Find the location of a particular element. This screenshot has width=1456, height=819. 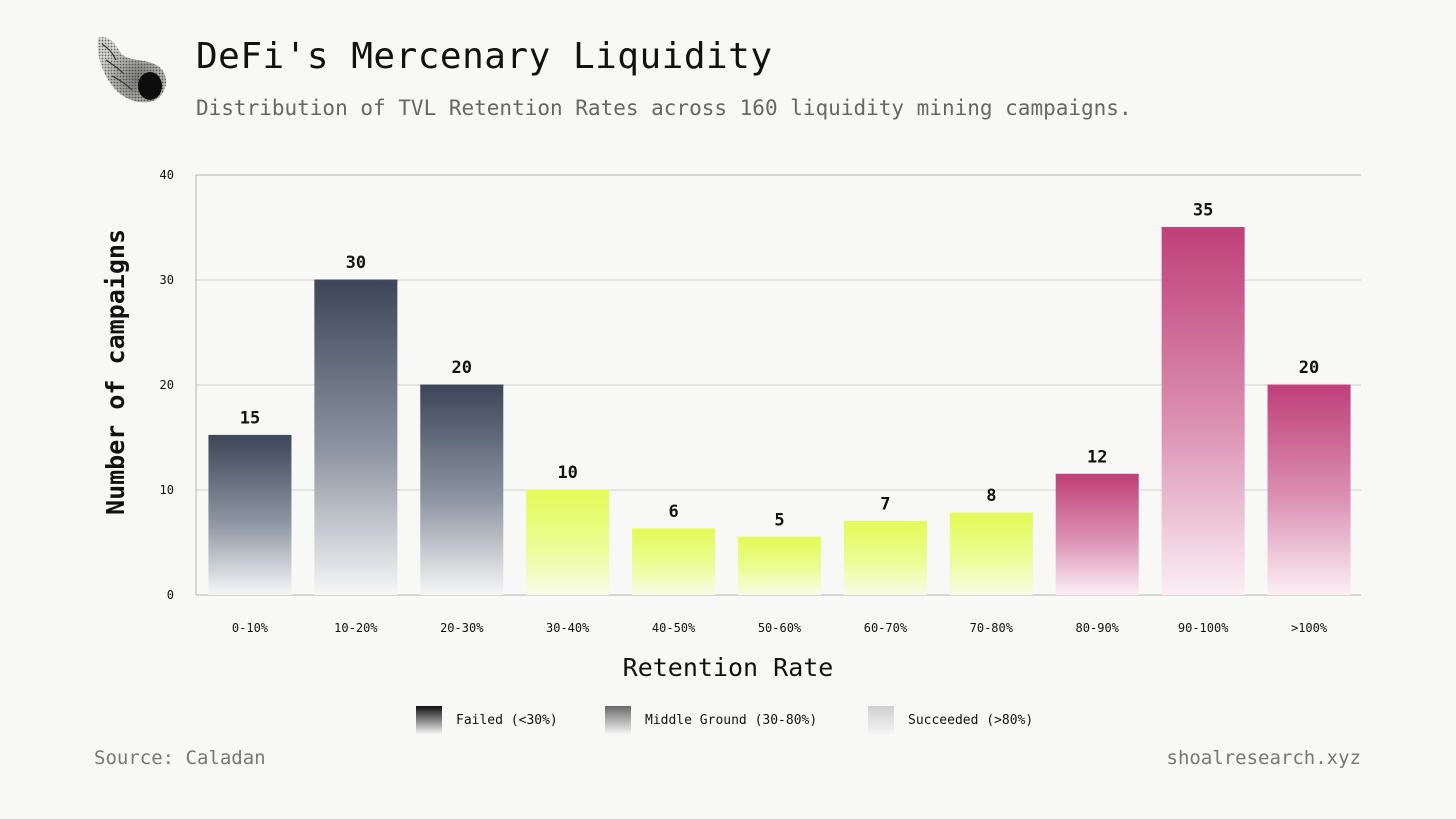

data-label: 6 is located at coordinates (673, 512).